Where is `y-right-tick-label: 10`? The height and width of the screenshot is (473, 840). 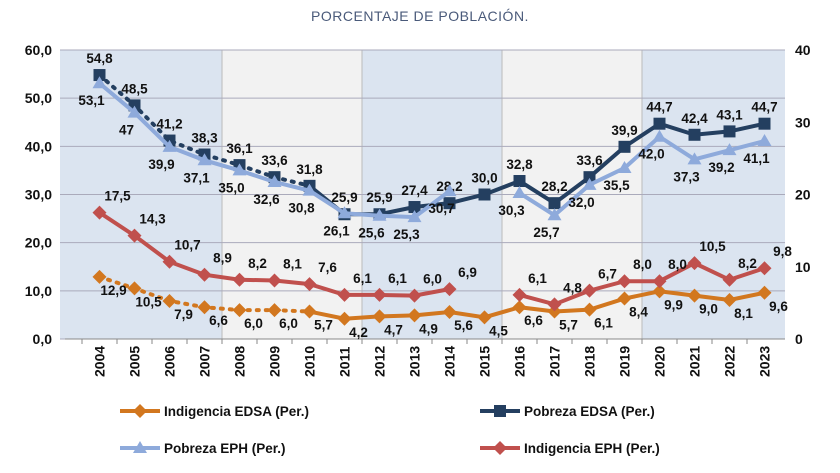 y-right-tick-label: 10 is located at coordinates (803, 267).